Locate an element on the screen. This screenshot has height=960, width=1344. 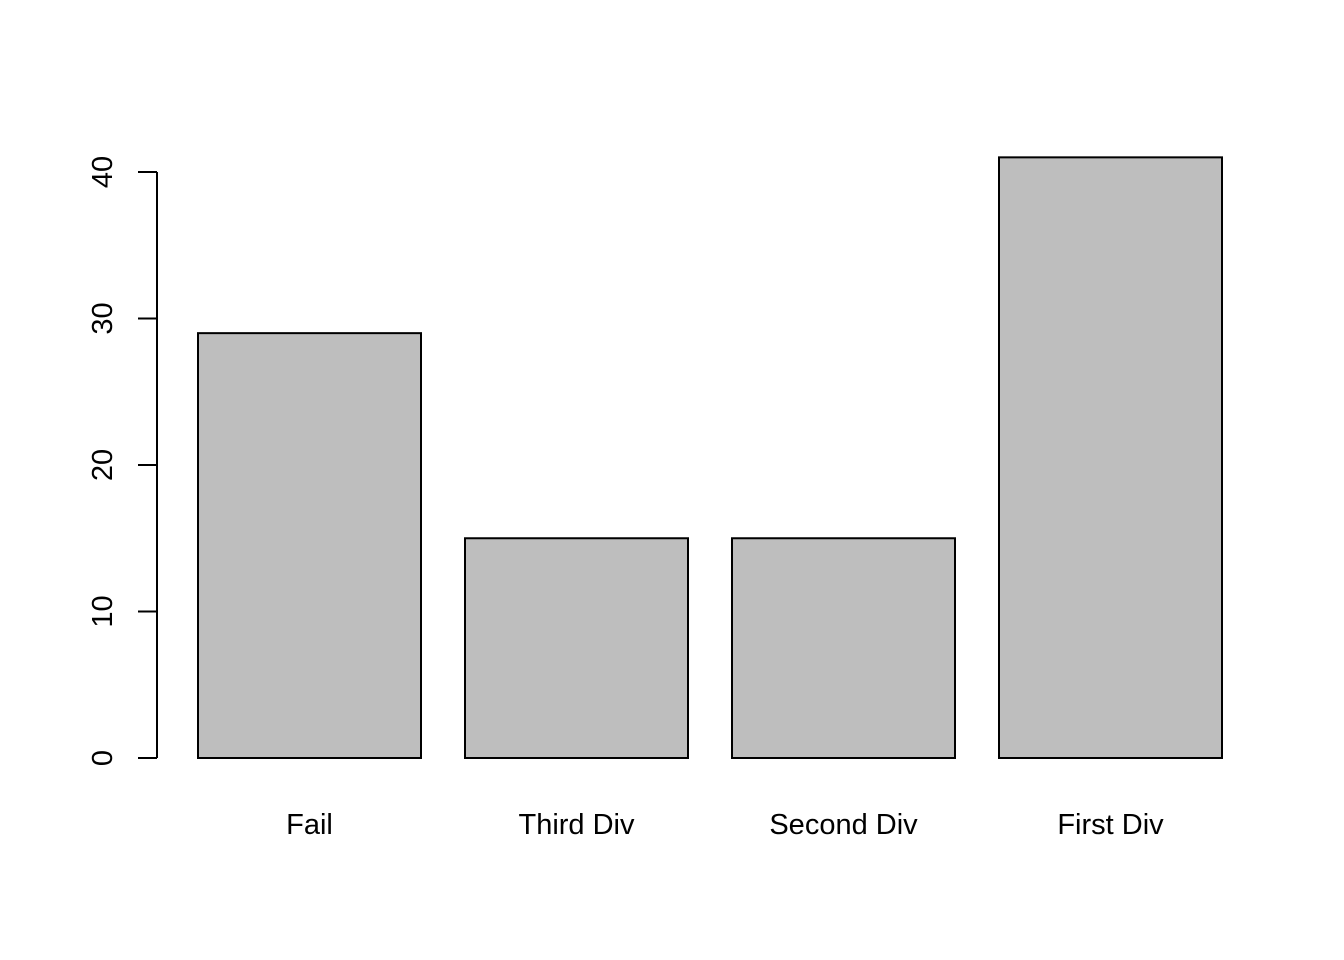
y-tick-label: 0 is located at coordinates (103, 758).